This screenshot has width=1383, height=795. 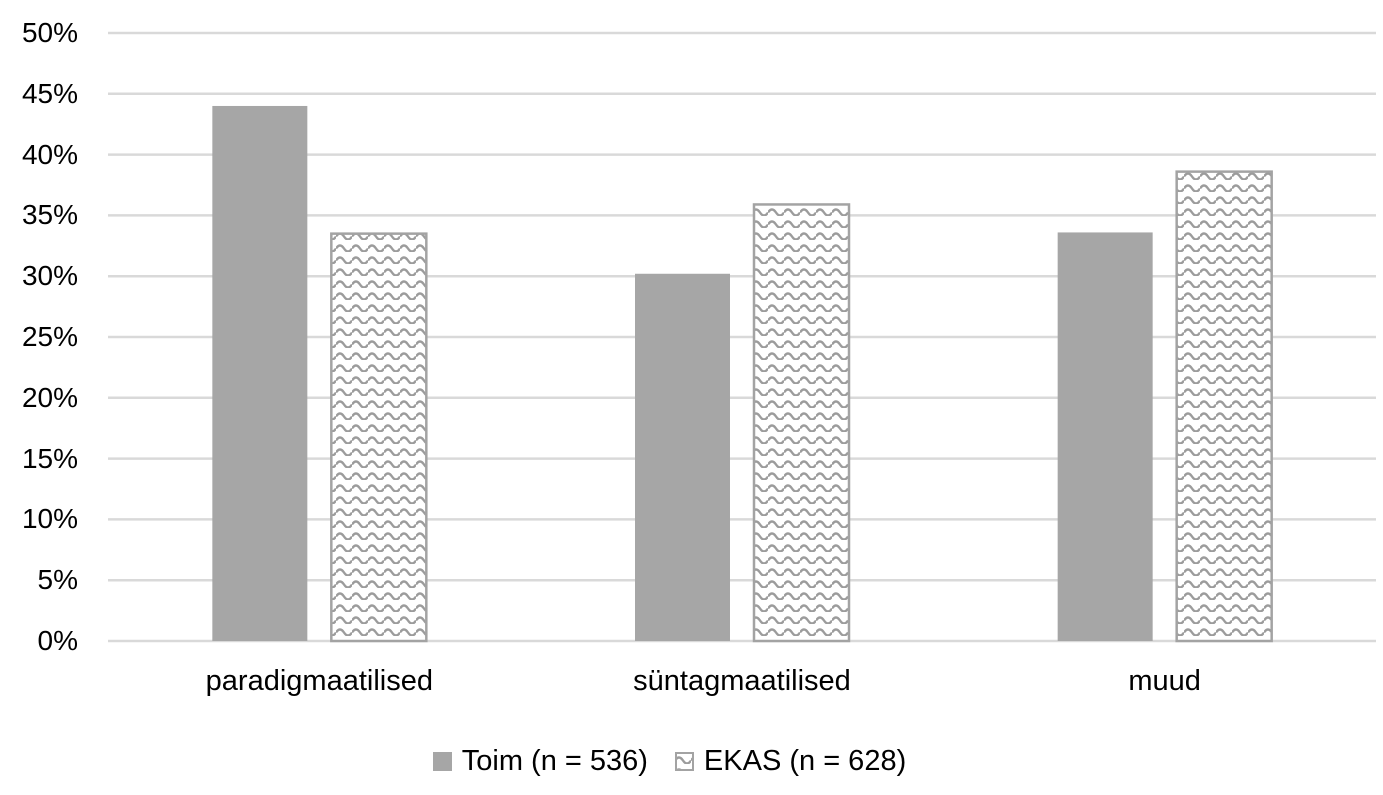 What do you see at coordinates (49, 32) in the screenshot?
I see `y-tick-label-50: 50%` at bounding box center [49, 32].